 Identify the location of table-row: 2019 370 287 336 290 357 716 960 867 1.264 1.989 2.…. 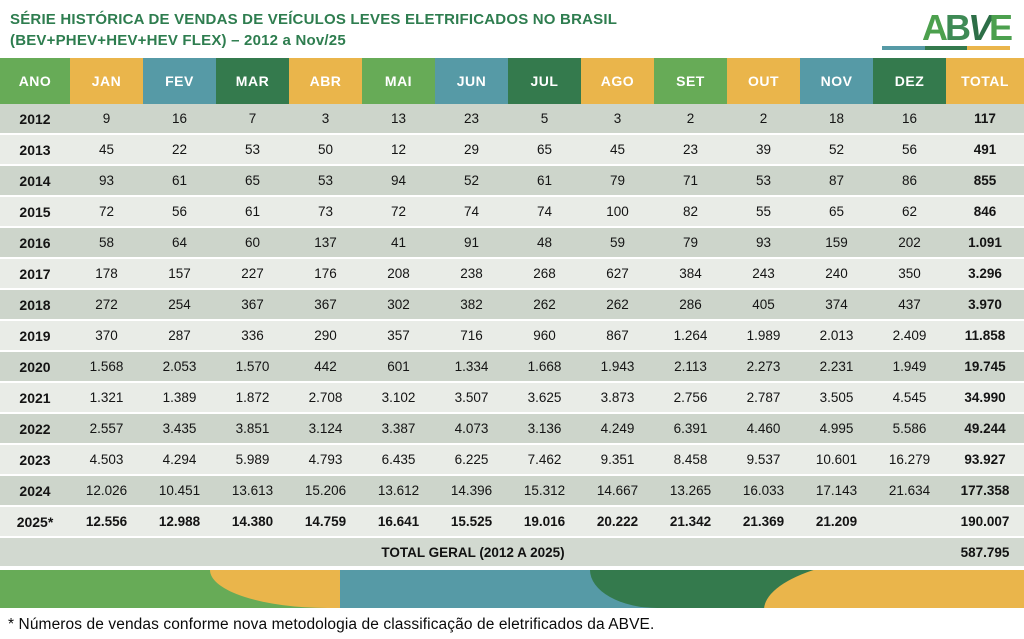
(512, 336).